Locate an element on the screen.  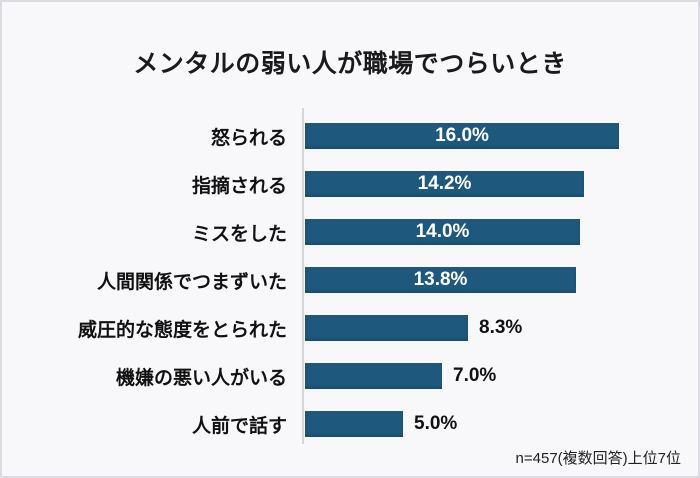
chart-row: 怒られる 16.0% is located at coordinates (350, 136).